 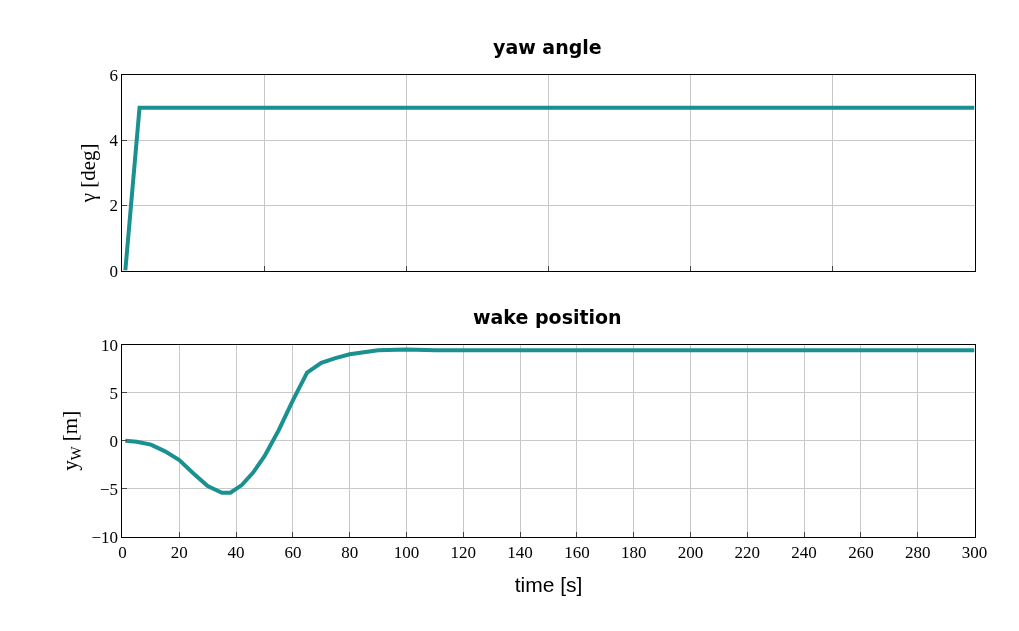 What do you see at coordinates (861, 553) in the screenshot?
I see `x-tick-label: 260` at bounding box center [861, 553].